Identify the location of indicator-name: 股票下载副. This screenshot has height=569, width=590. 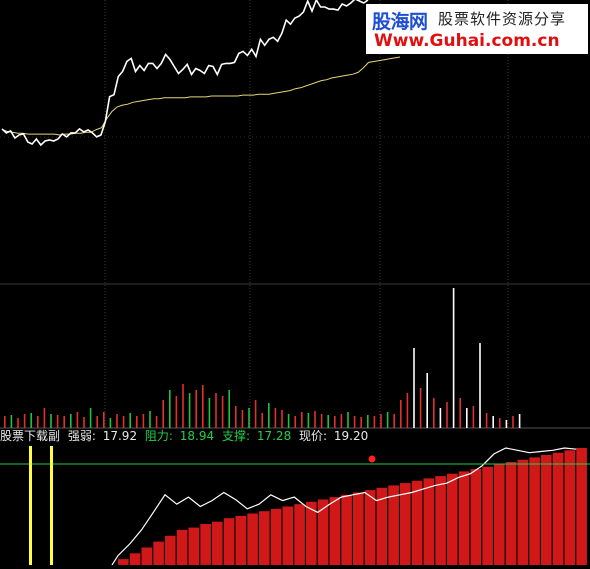
(30, 436).